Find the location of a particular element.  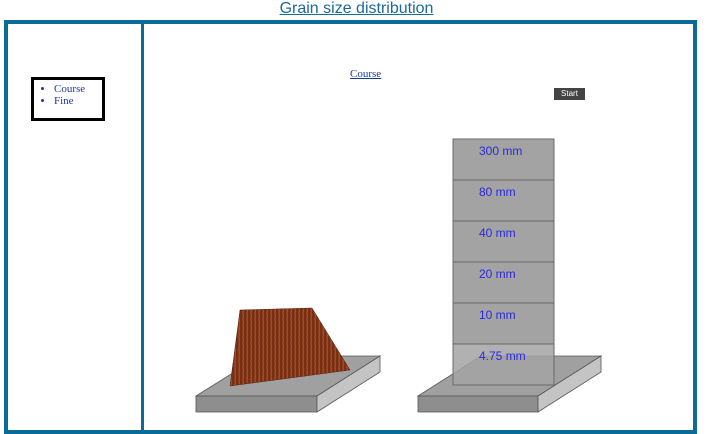

sieve-label: 80 mm is located at coordinates (497, 192).